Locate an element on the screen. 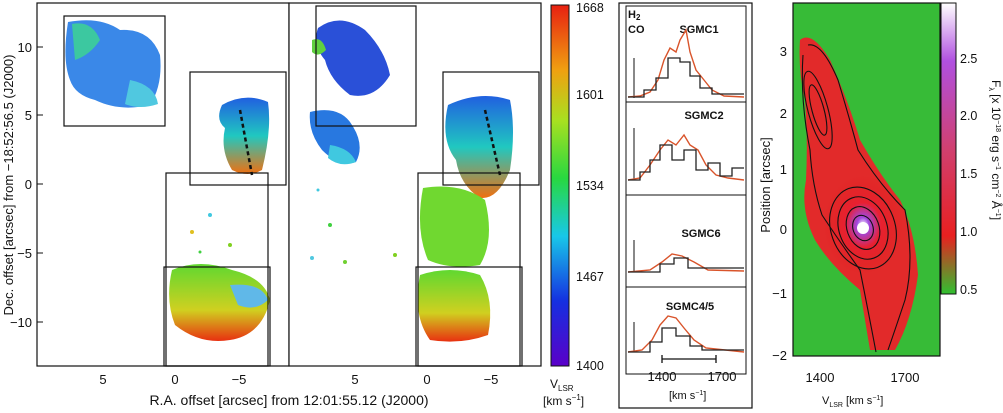  map-ytick: 10 is located at coordinates (25, 47).